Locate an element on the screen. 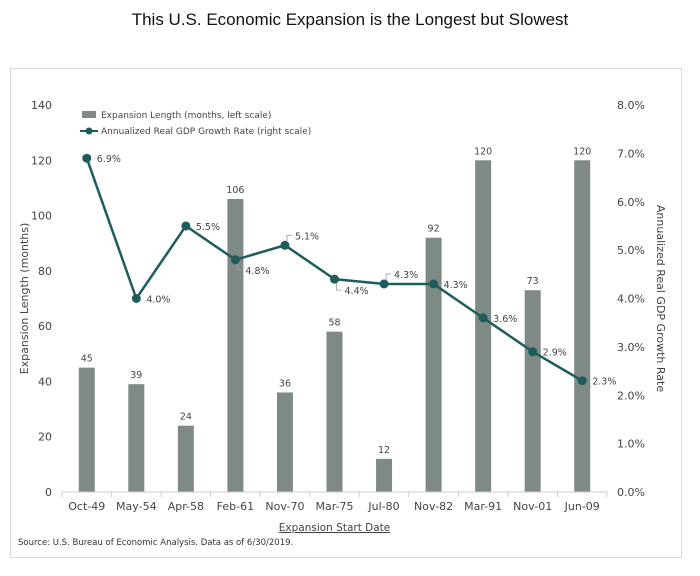 The image size is (700, 576). y2-tick-label: 0.0% is located at coordinates (631, 492).